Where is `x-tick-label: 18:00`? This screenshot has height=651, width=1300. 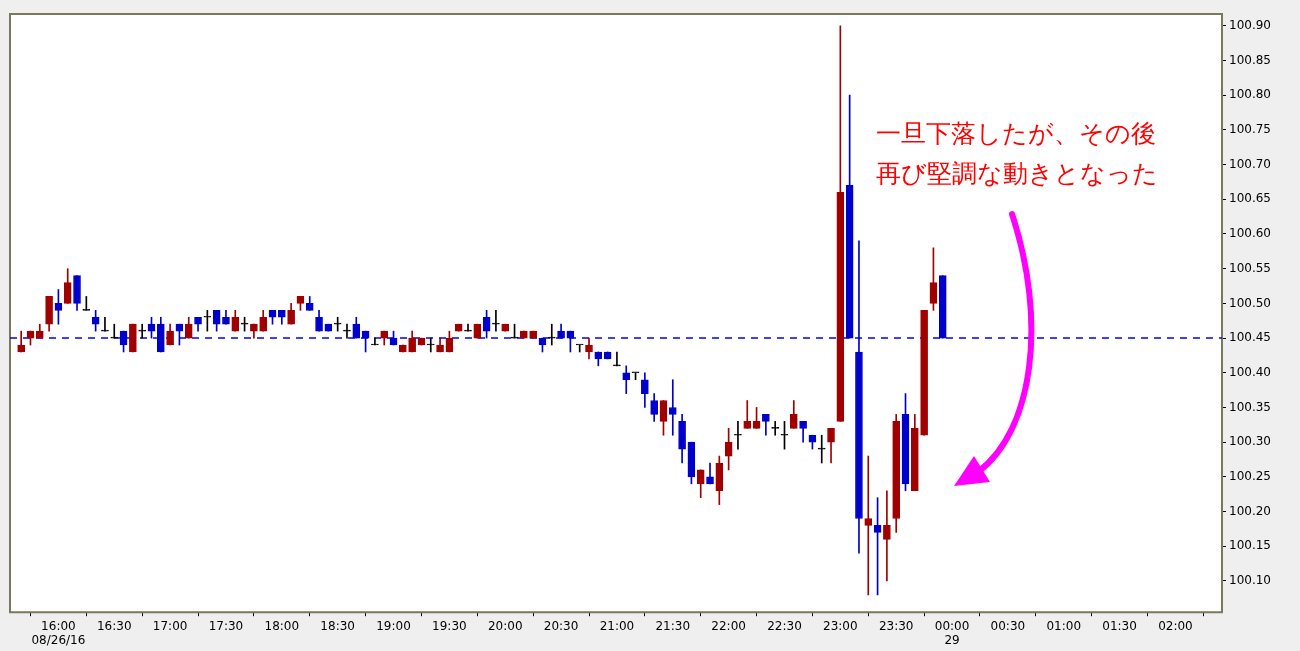 x-tick-label: 18:00 is located at coordinates (282, 625).